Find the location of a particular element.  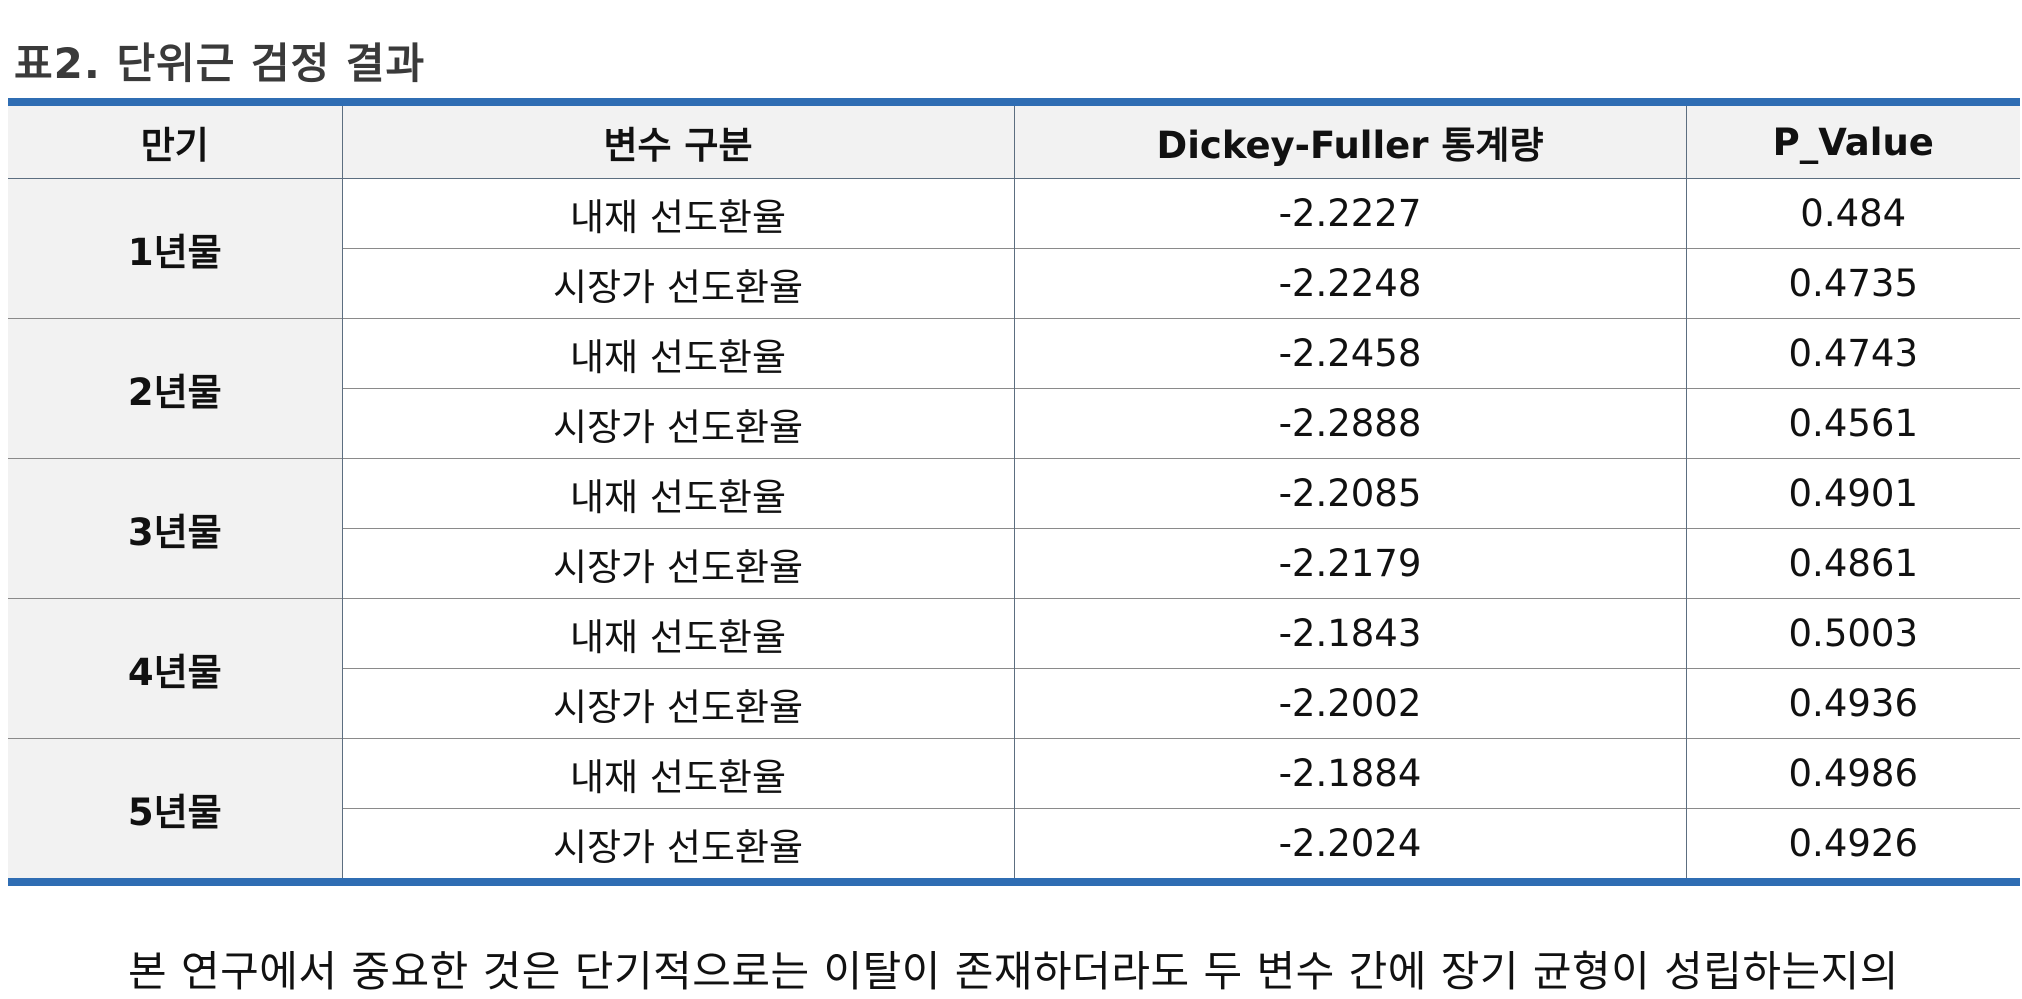

header-p-value: P_Value is located at coordinates (1852, 140).